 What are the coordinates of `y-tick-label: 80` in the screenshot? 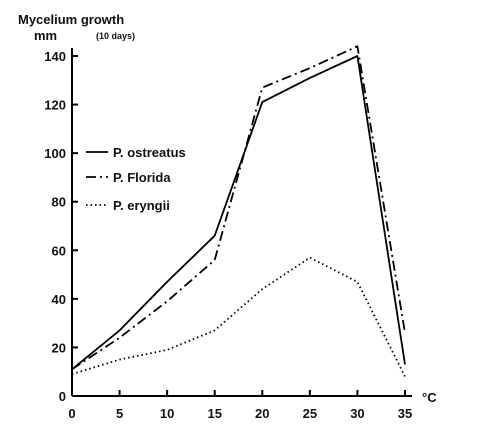 It's located at (59, 202).